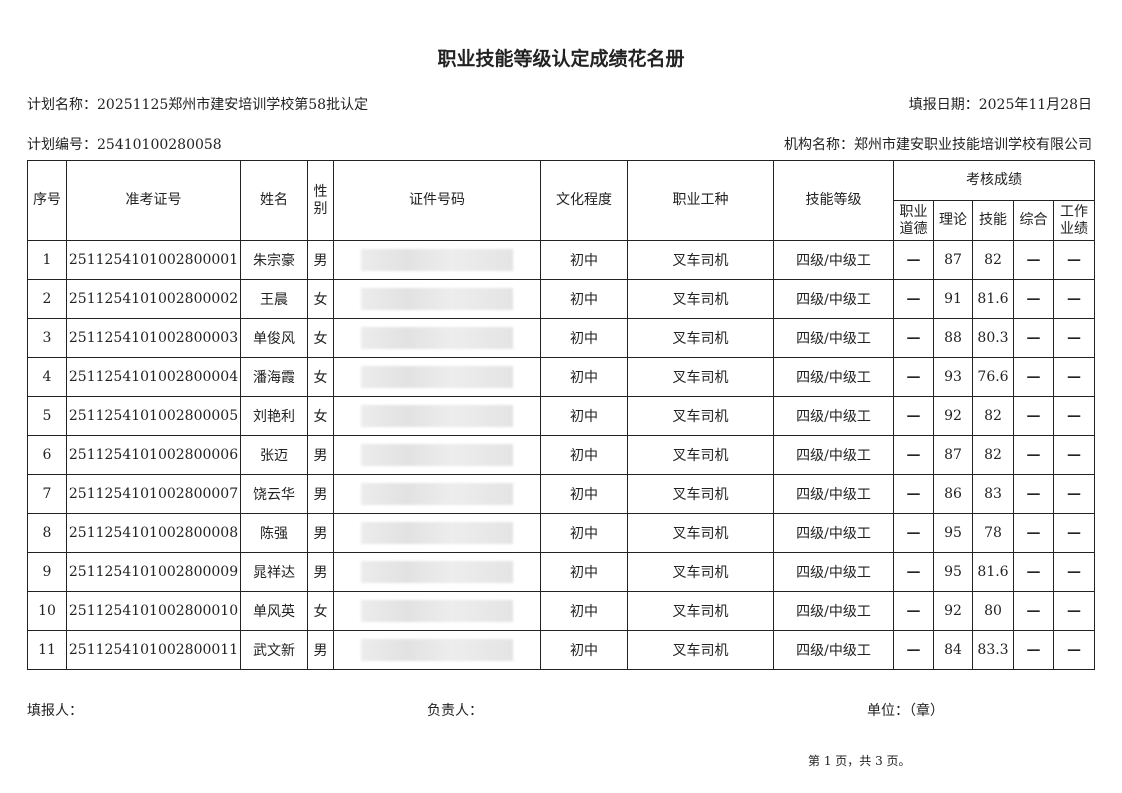 Image resolution: width=1122 pixels, height=793 pixels. I want to click on cell-theory: 95, so click(953, 533).